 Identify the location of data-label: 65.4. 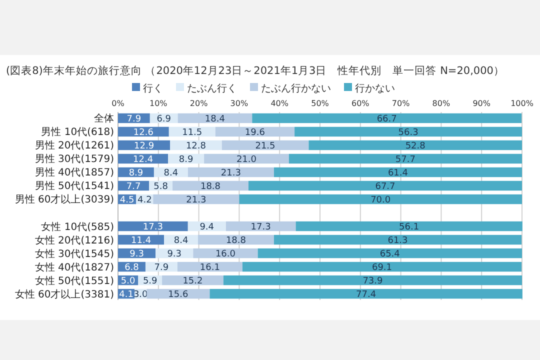
(390, 254).